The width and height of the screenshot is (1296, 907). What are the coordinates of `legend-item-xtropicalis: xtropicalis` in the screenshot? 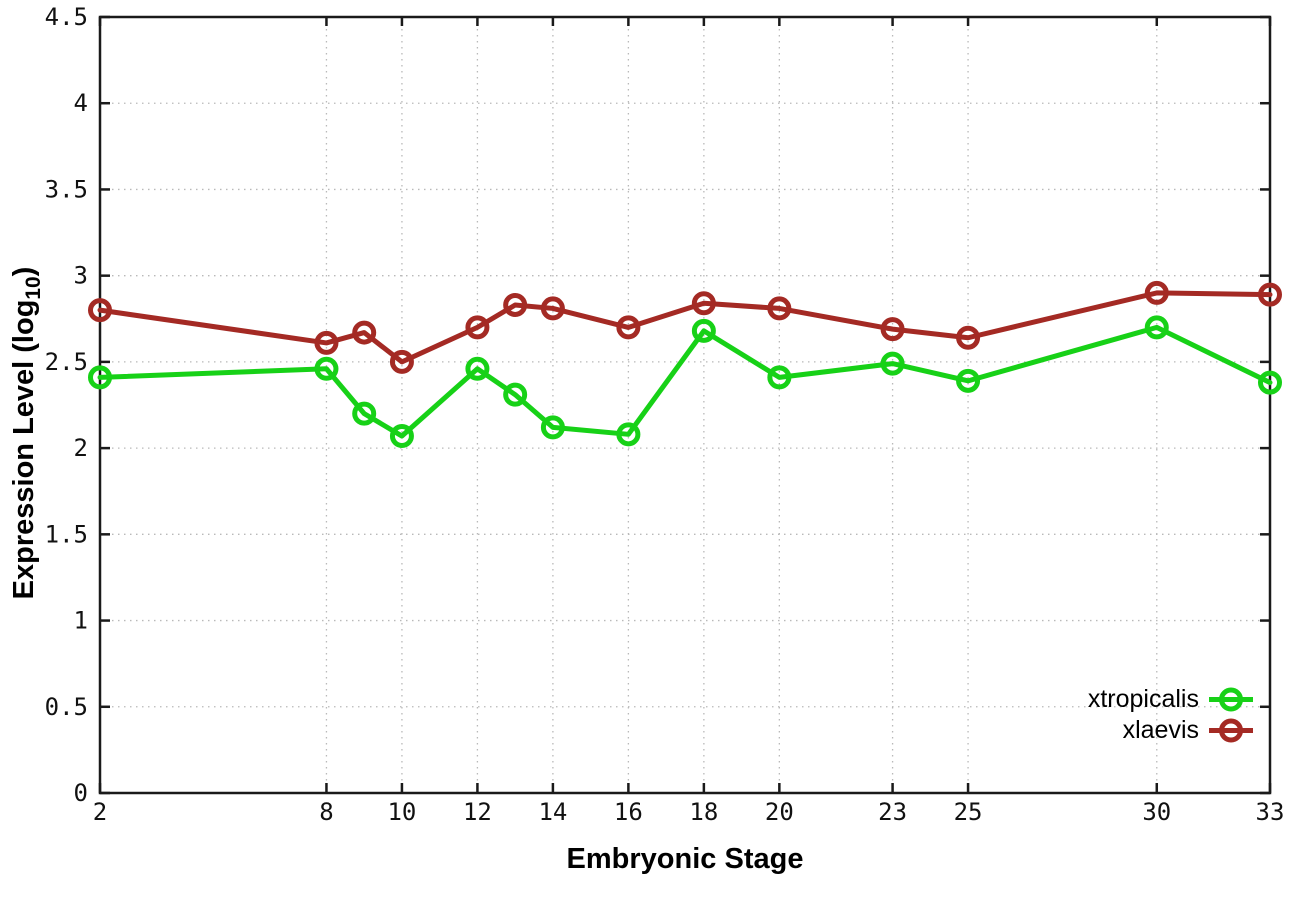 It's located at (1171, 699).